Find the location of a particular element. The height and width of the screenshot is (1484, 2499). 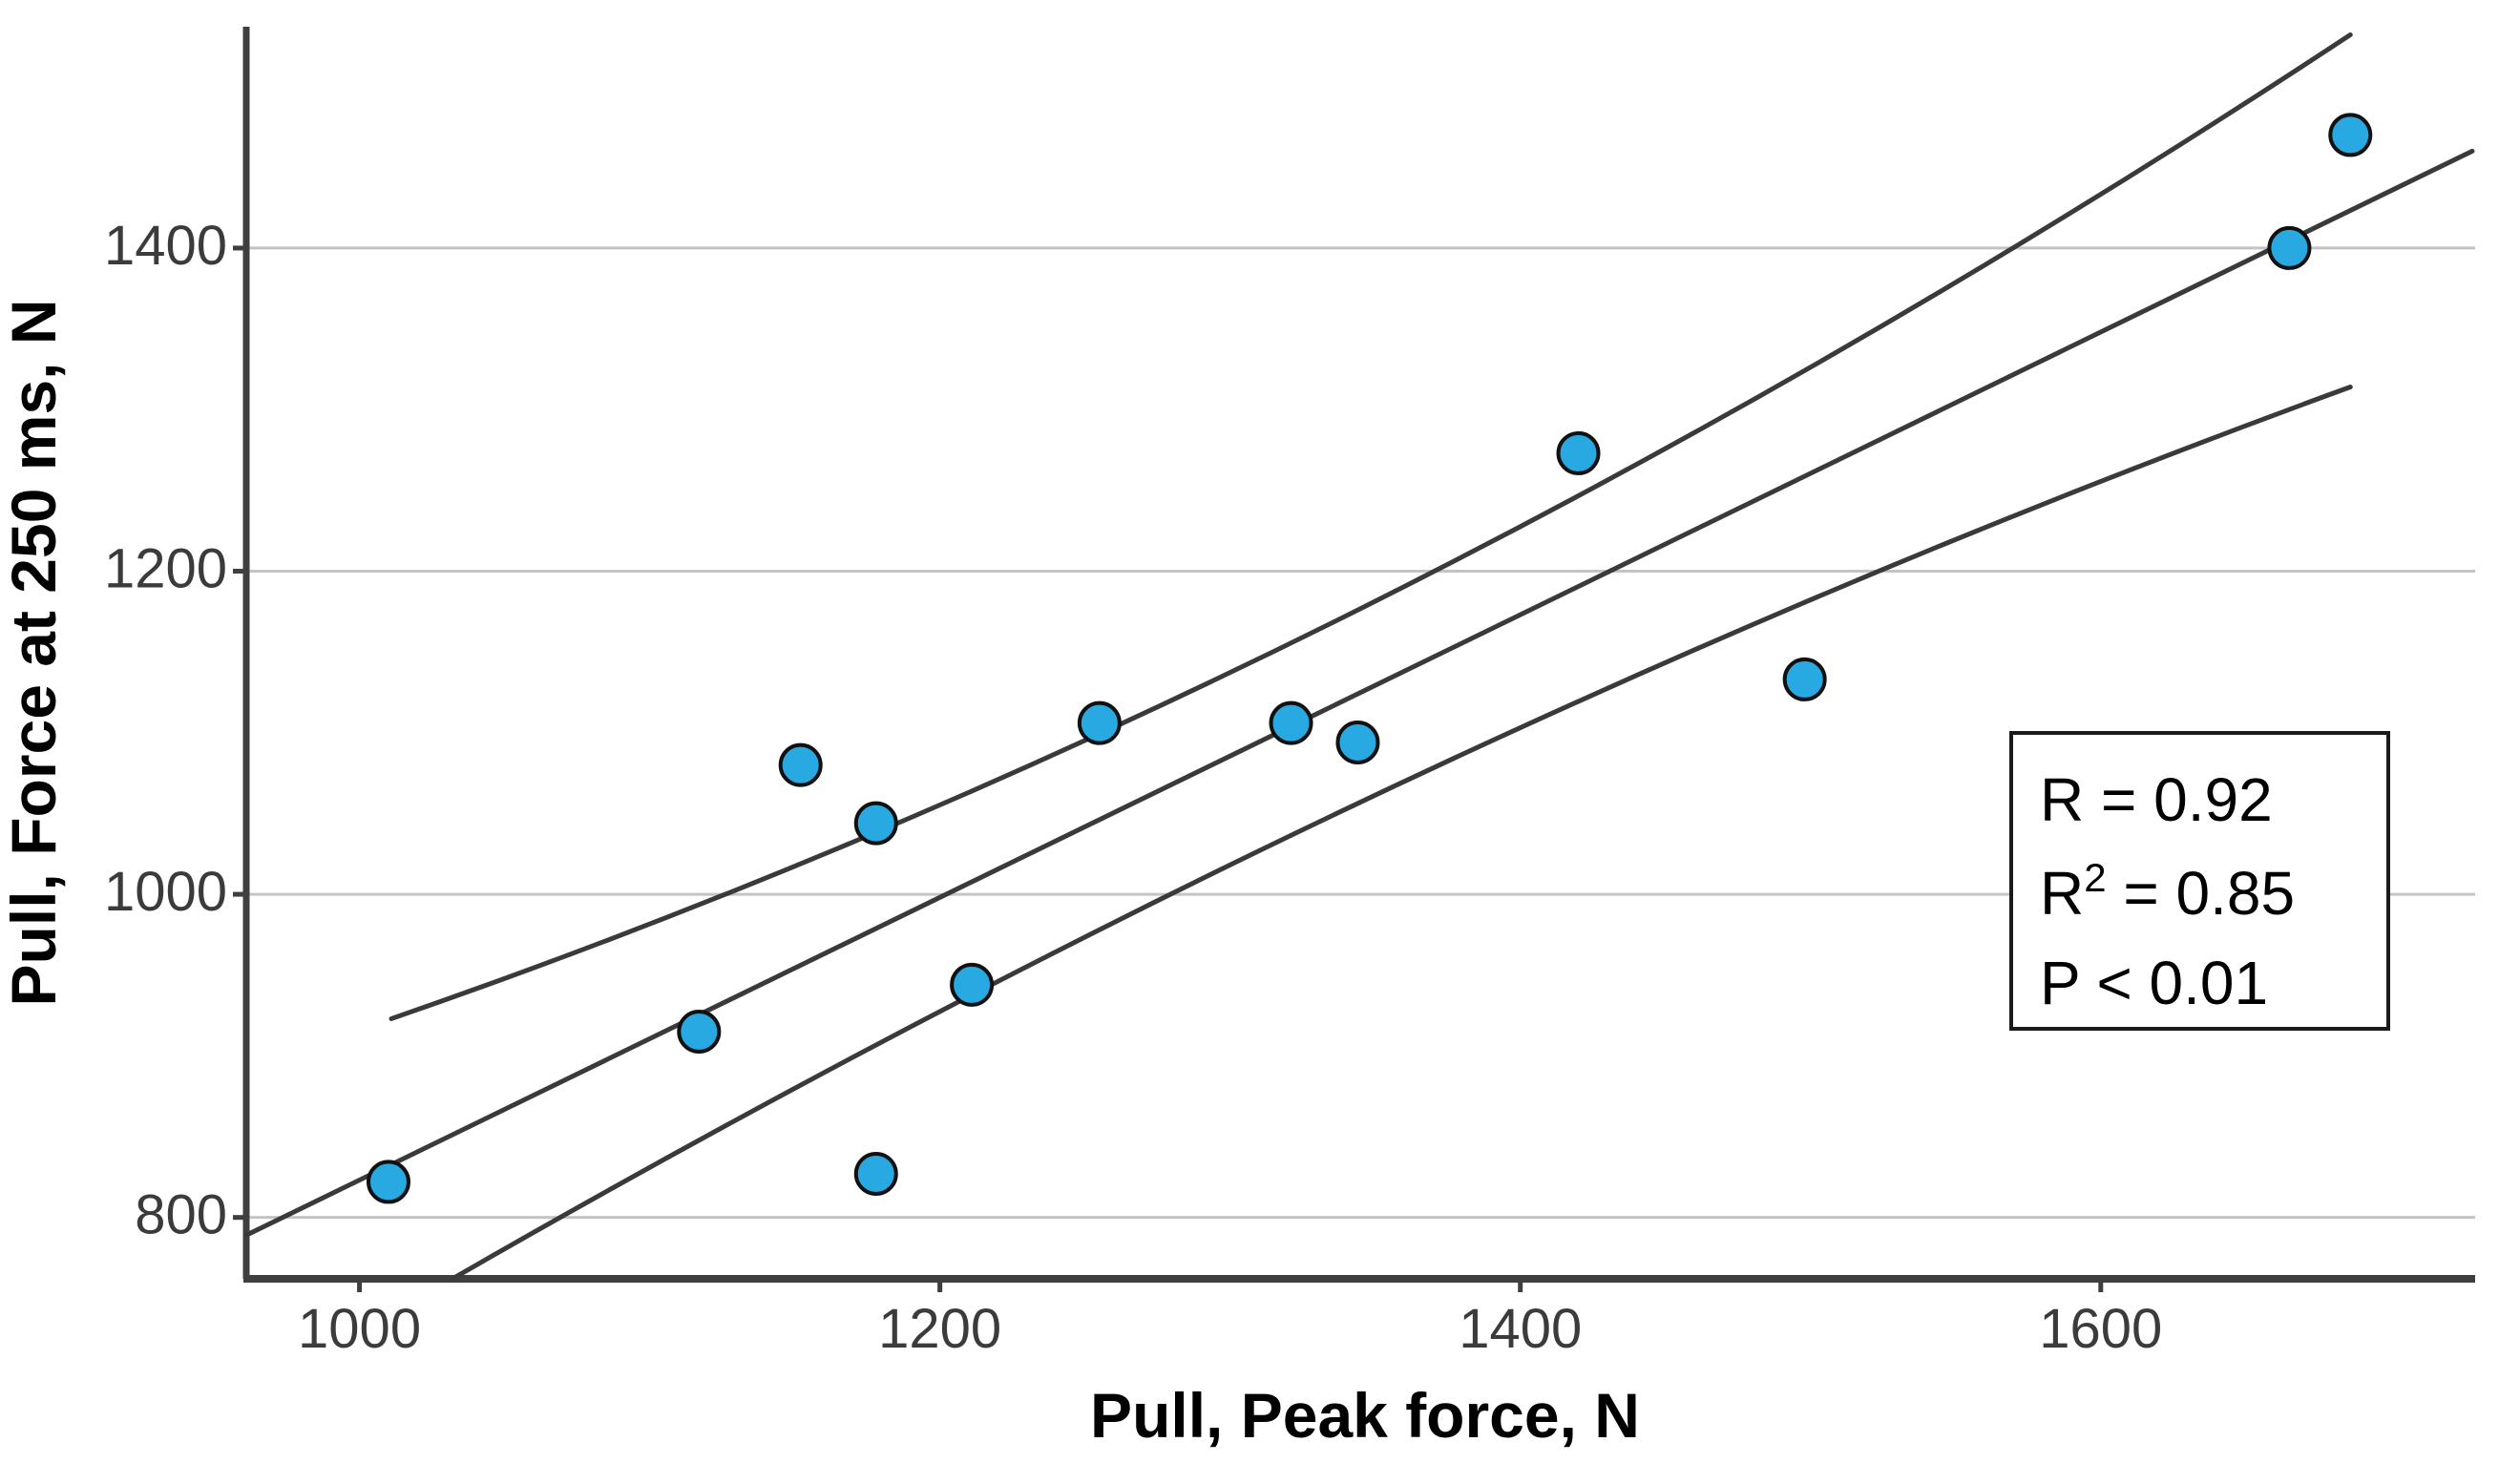

x-tick-label: 1200 is located at coordinates (940, 1329).